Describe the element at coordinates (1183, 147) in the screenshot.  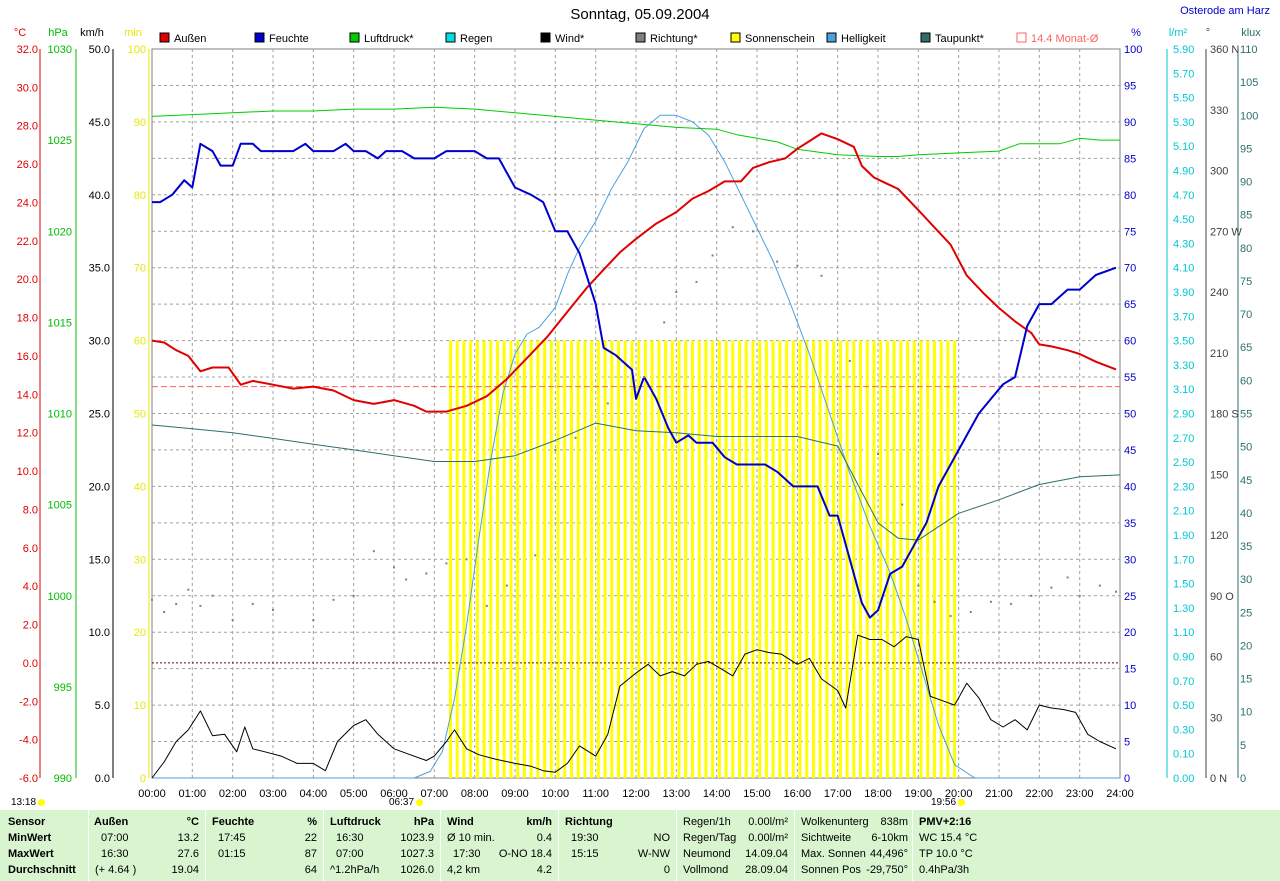
I see `lm2-tick-label: 5.10` at that location.